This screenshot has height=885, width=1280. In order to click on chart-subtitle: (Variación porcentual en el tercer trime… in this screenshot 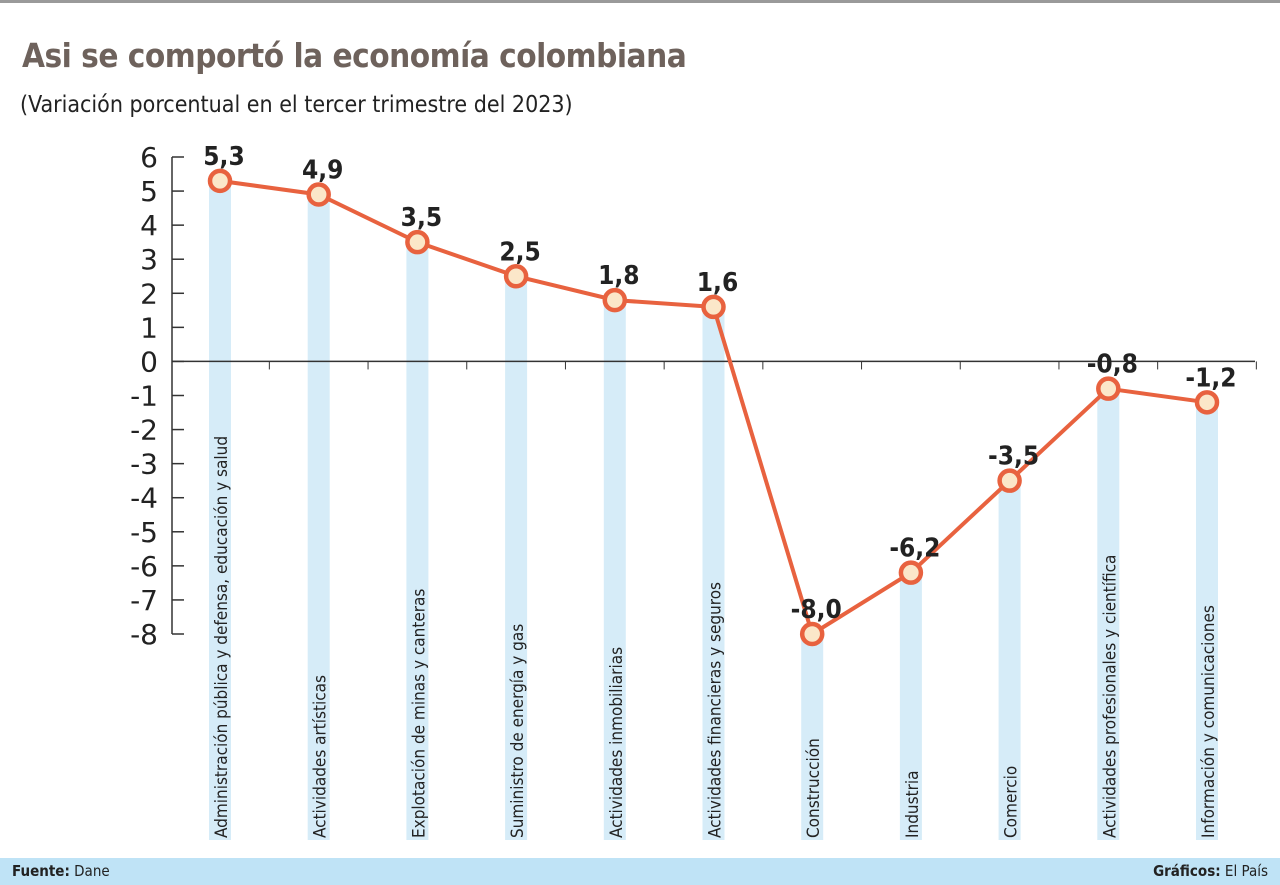, I will do `click(296, 105)`.